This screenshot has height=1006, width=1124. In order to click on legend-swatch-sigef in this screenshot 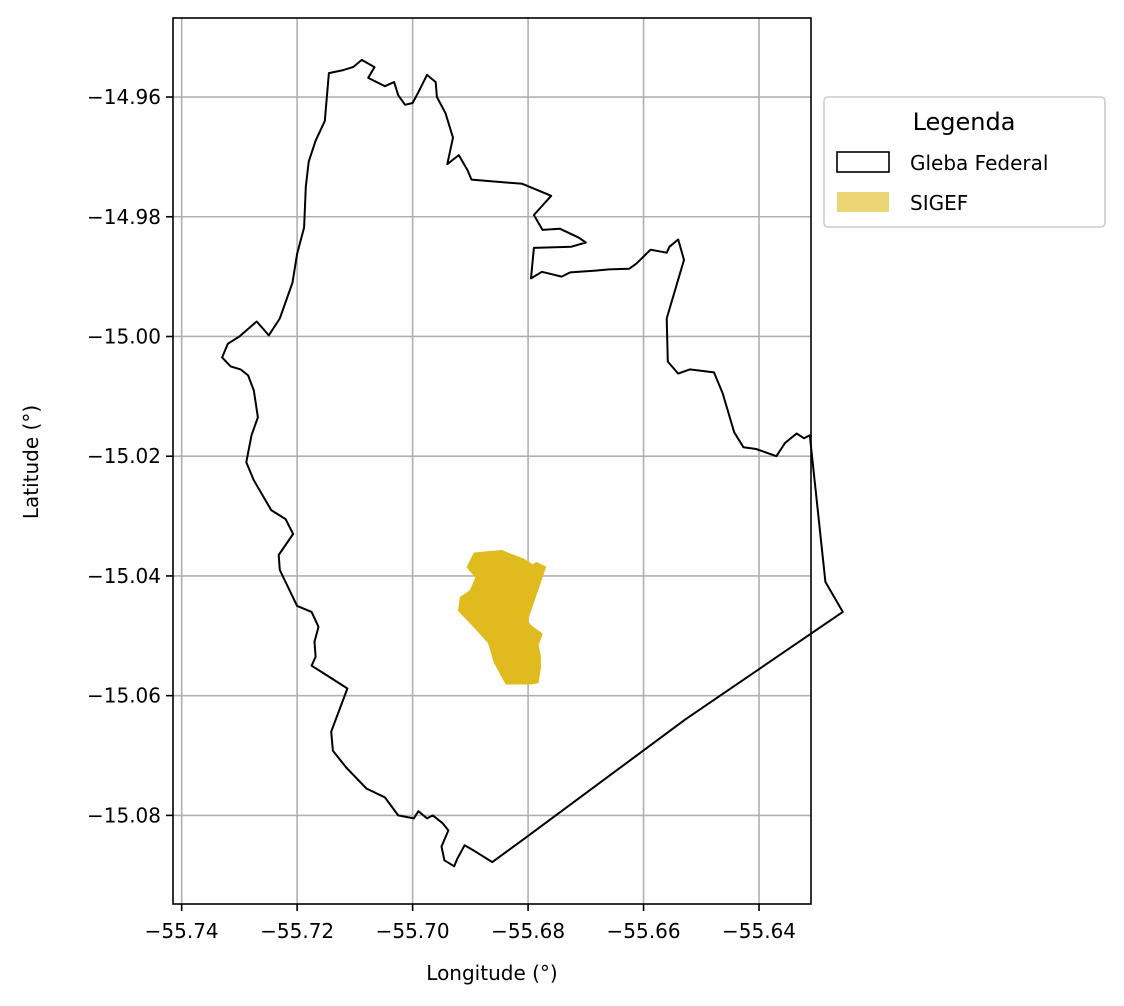, I will do `click(863, 202)`.